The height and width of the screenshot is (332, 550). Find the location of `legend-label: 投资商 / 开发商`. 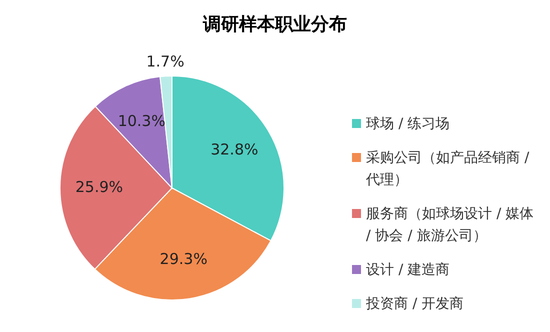

legend-label: 投资商 / 开发商 is located at coordinates (414, 304).